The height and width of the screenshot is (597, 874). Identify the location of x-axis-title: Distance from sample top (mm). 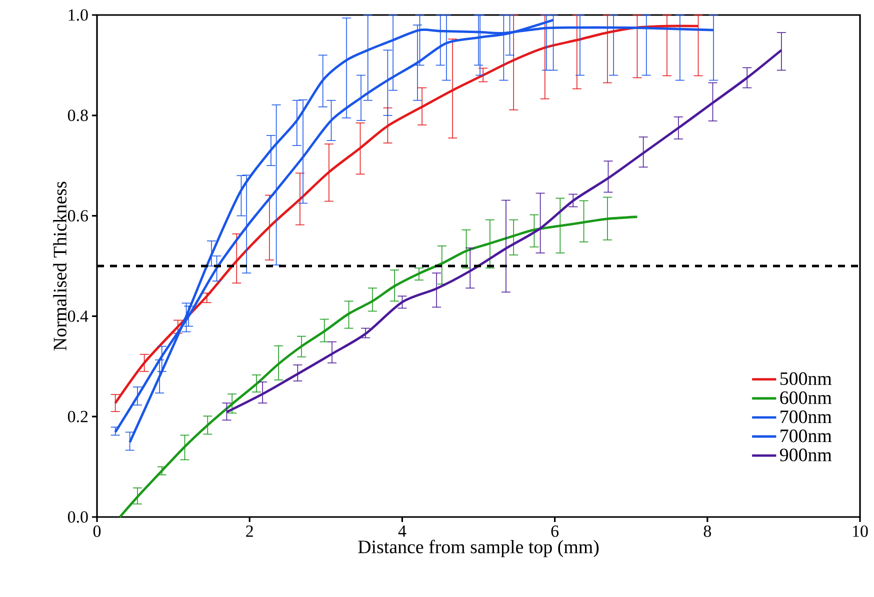
(478, 549).